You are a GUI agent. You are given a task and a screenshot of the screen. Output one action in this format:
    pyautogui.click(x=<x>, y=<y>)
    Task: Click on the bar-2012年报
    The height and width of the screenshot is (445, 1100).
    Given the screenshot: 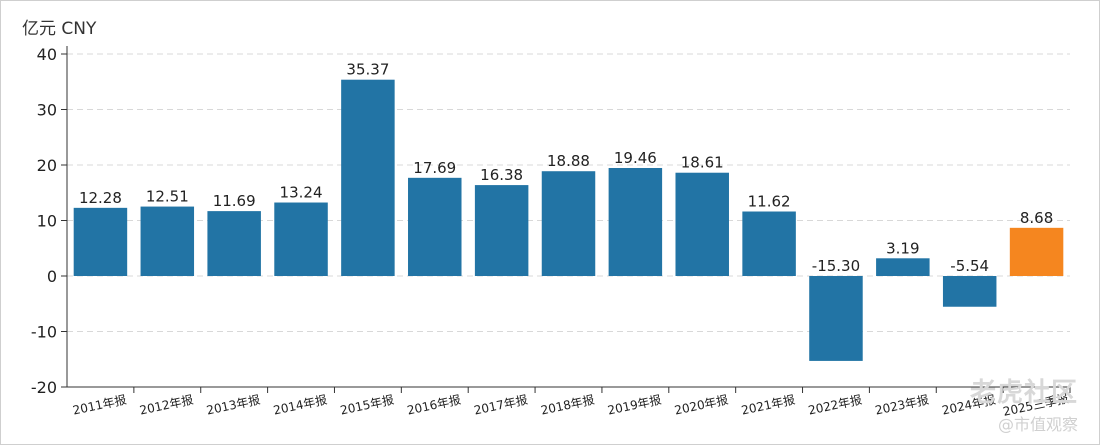 What is the action you would take?
    pyautogui.click(x=167, y=241)
    